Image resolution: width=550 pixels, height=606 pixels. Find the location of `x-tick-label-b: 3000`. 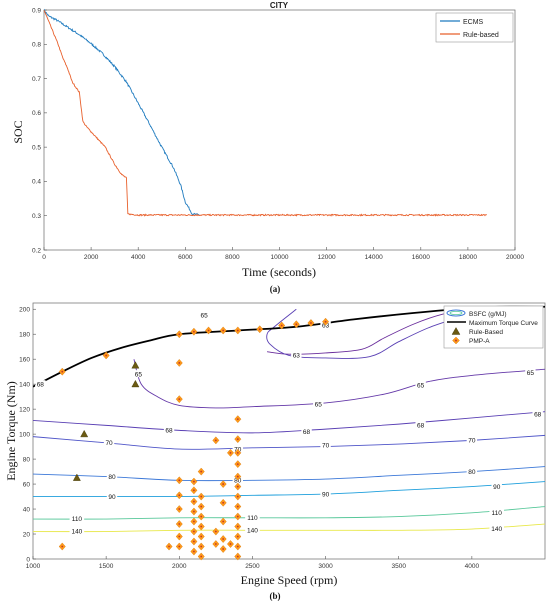

x-tick-label-b: 3000 is located at coordinates (325, 566).